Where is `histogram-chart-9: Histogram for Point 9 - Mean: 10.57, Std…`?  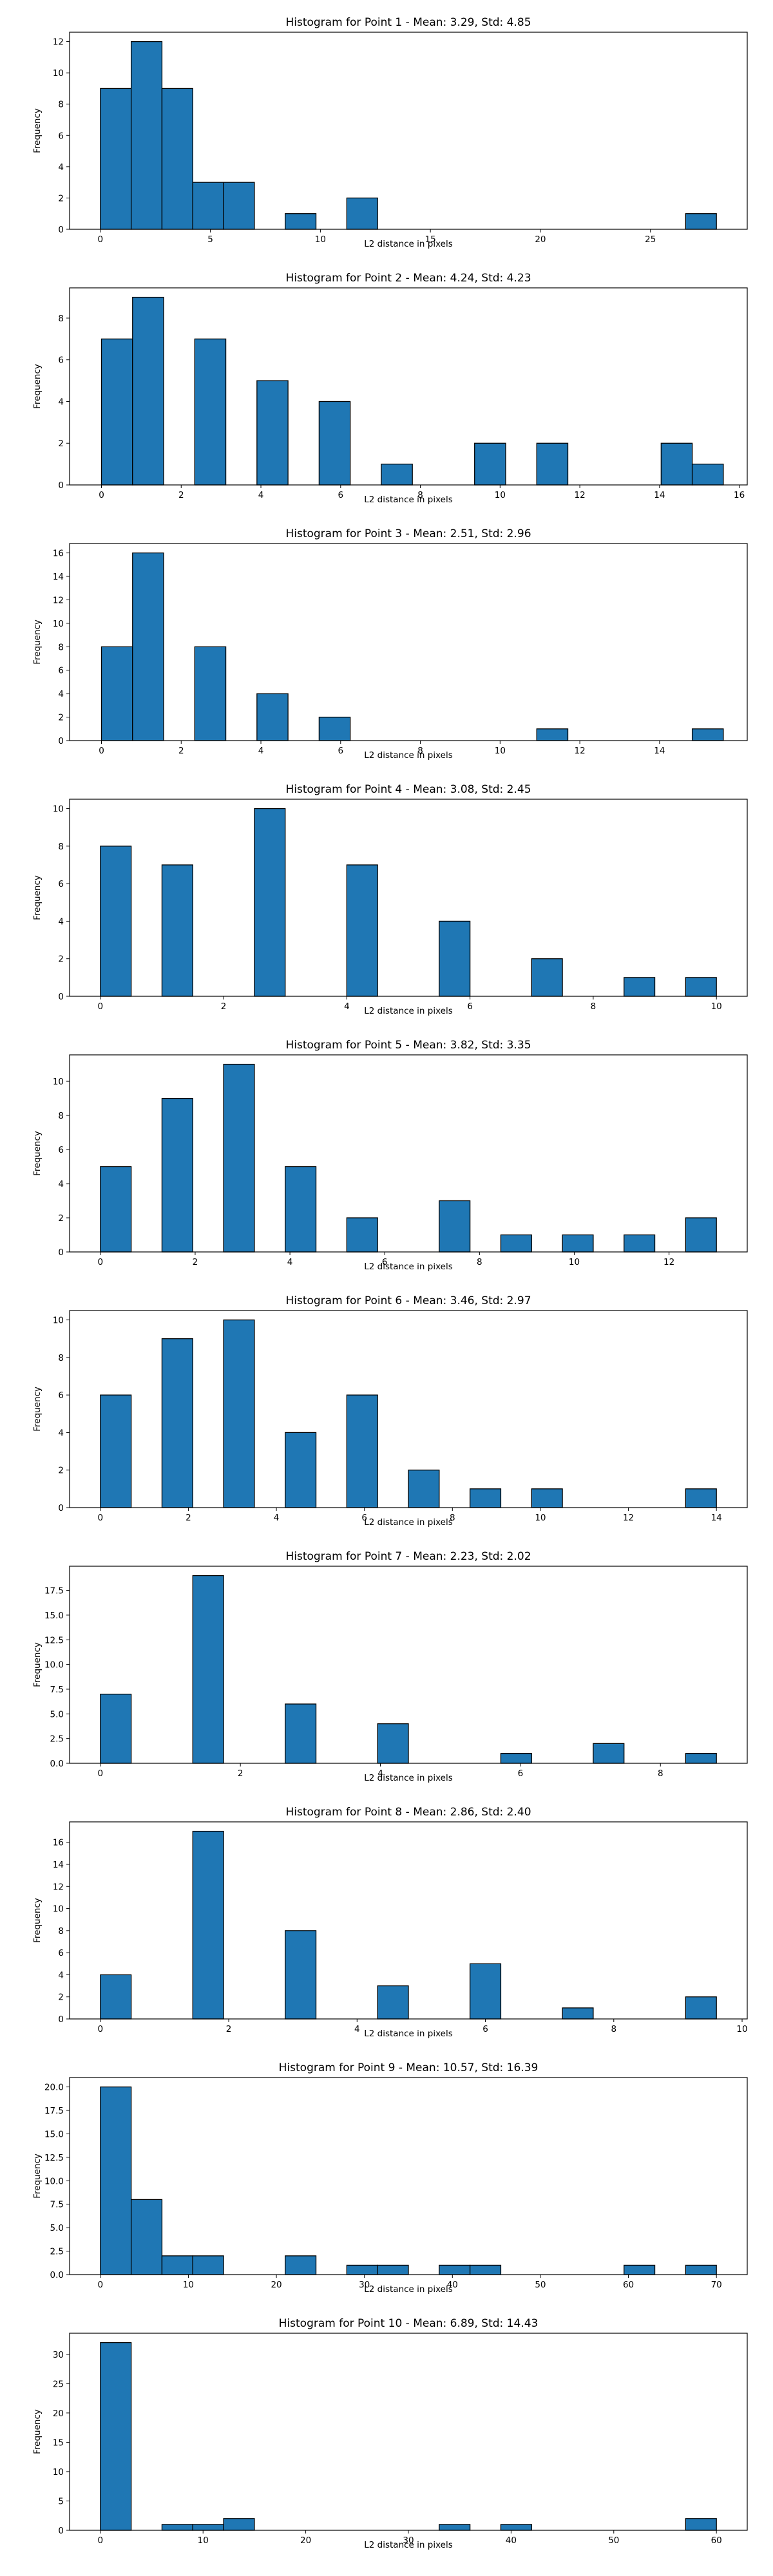 histogram-chart-9: Histogram for Point 9 - Mean: 10.57, Std… is located at coordinates (390, 2178).